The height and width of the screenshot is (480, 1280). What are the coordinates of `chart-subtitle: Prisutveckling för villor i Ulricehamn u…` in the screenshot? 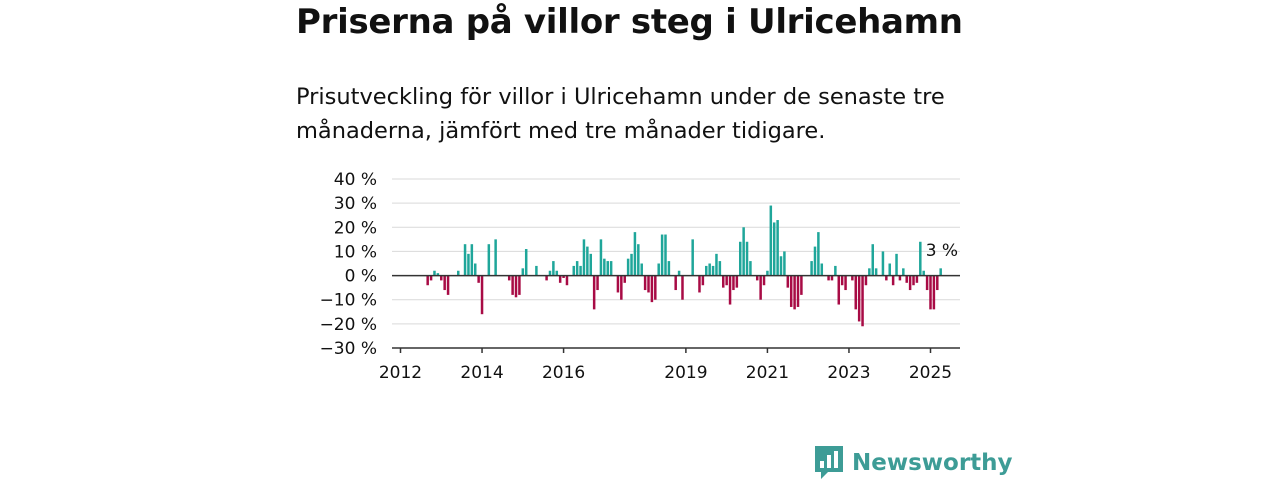 It's located at (620, 114).